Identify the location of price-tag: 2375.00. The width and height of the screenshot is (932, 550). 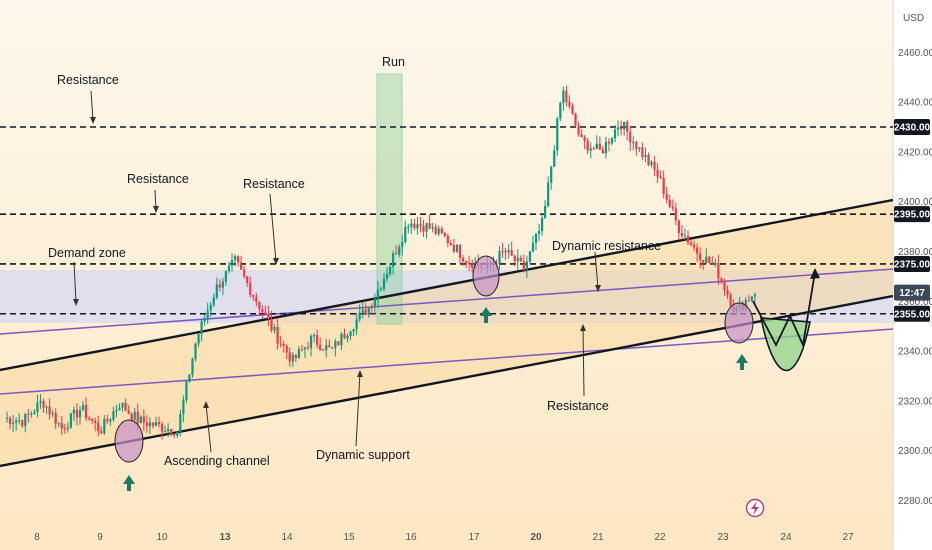
(912, 263).